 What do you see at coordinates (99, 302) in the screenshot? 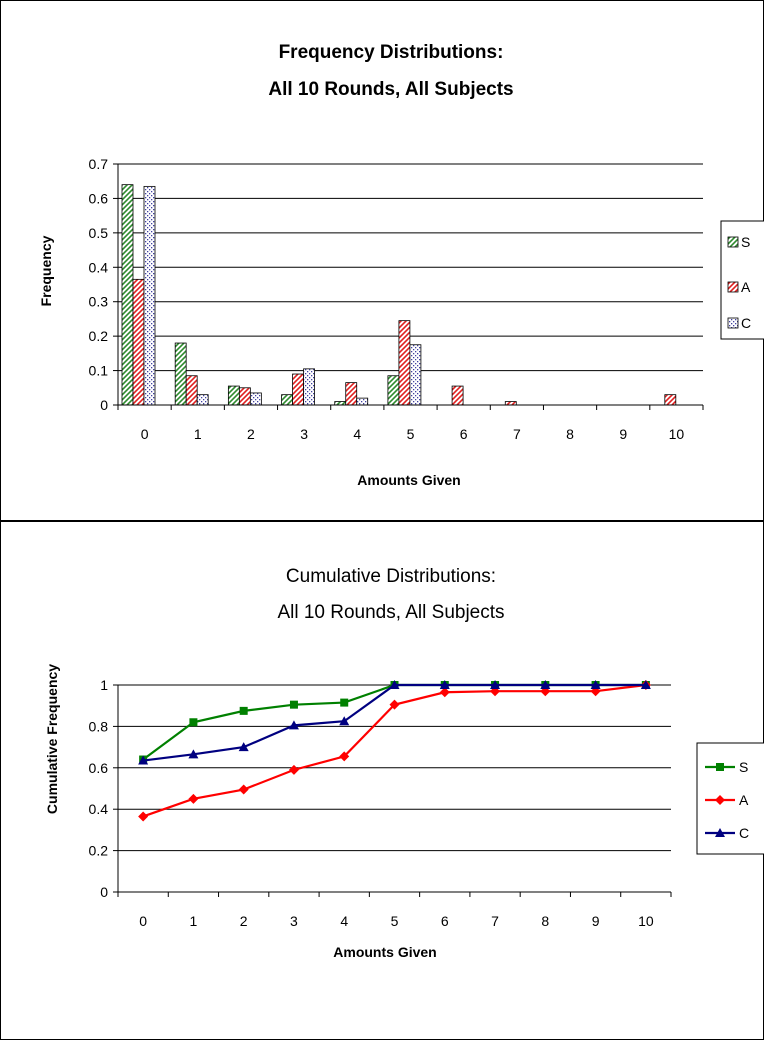
I see `chart1-y-tick-label: 0.3` at bounding box center [99, 302].